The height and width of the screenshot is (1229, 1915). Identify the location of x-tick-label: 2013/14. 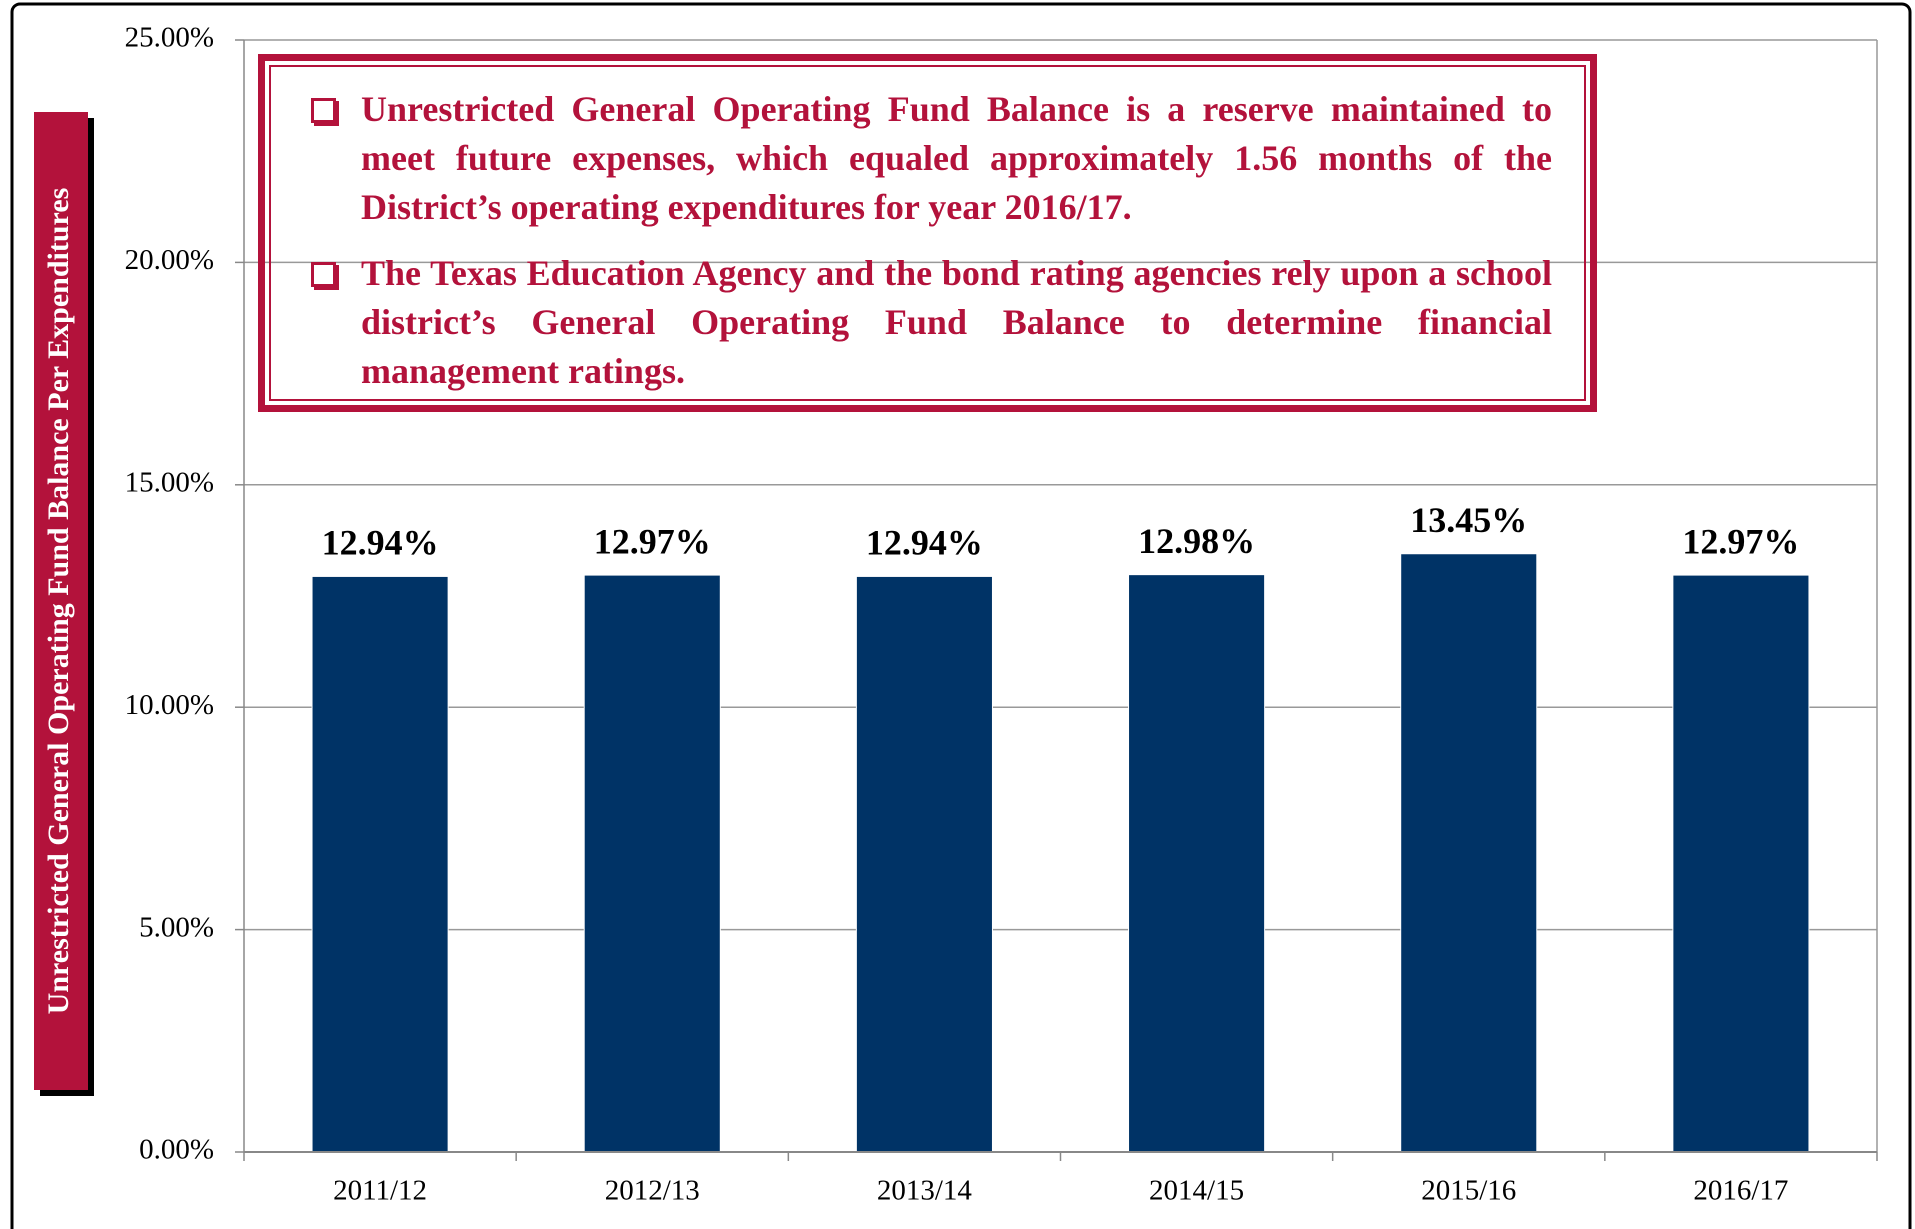
(925, 1191).